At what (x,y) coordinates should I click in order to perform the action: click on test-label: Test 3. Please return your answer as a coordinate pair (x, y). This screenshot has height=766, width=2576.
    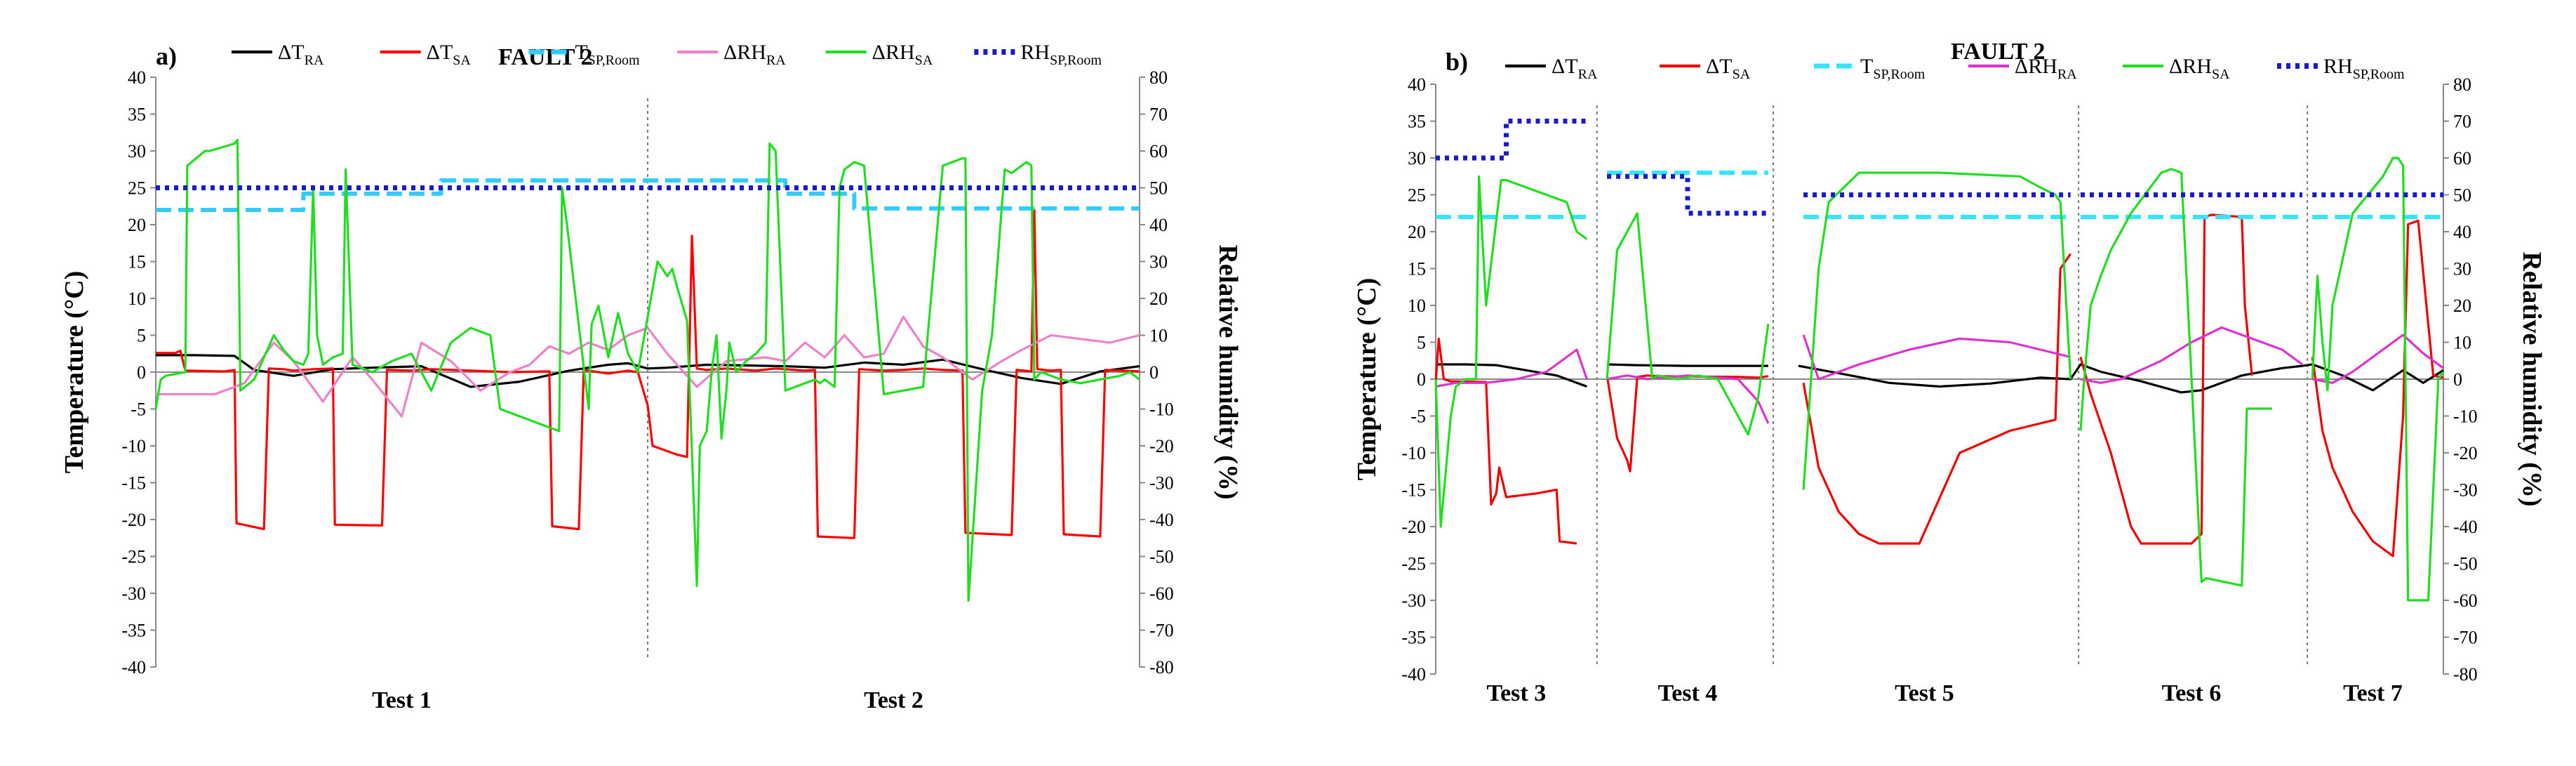
    Looking at the image, I should click on (1517, 693).